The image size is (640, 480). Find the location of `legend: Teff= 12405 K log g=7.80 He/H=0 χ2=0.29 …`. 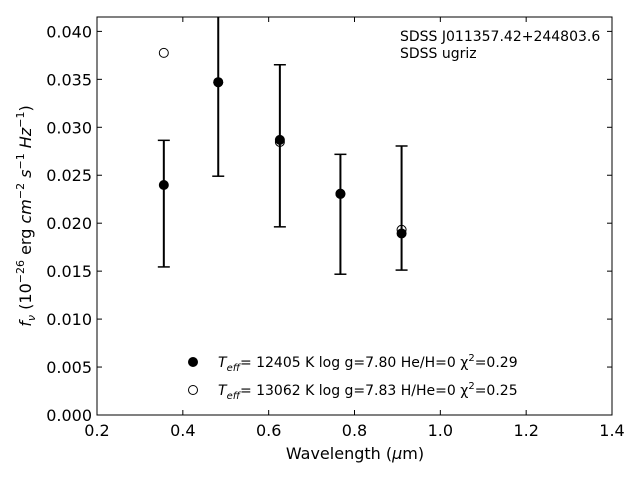

legend: Teff= 12405 K log g=7.80 He/H=0 χ2=0.29 … is located at coordinates (353, 377).